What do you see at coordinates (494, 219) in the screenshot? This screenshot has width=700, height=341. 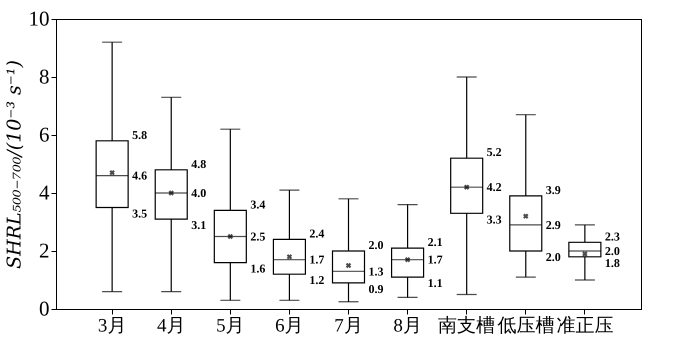 I see `annotation: 3.3` at bounding box center [494, 219].